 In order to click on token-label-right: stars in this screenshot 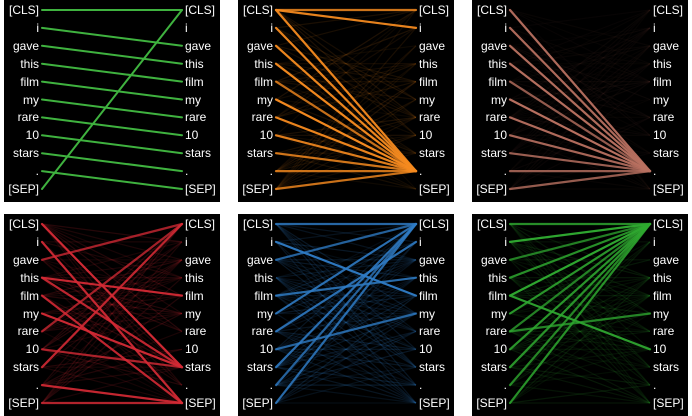, I will do `click(666, 367)`.